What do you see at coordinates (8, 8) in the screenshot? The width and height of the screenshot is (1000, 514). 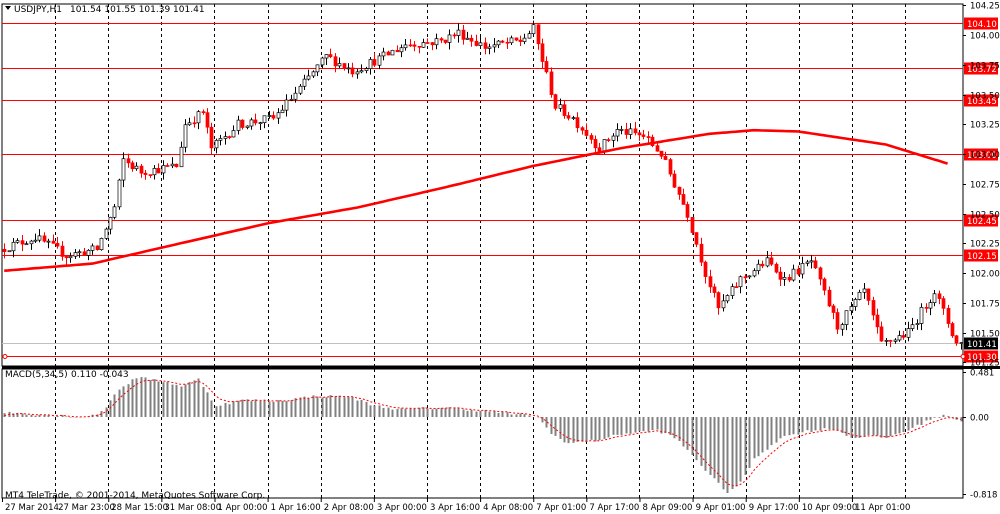 I see `dropdown-arrow-icon` at bounding box center [8, 8].